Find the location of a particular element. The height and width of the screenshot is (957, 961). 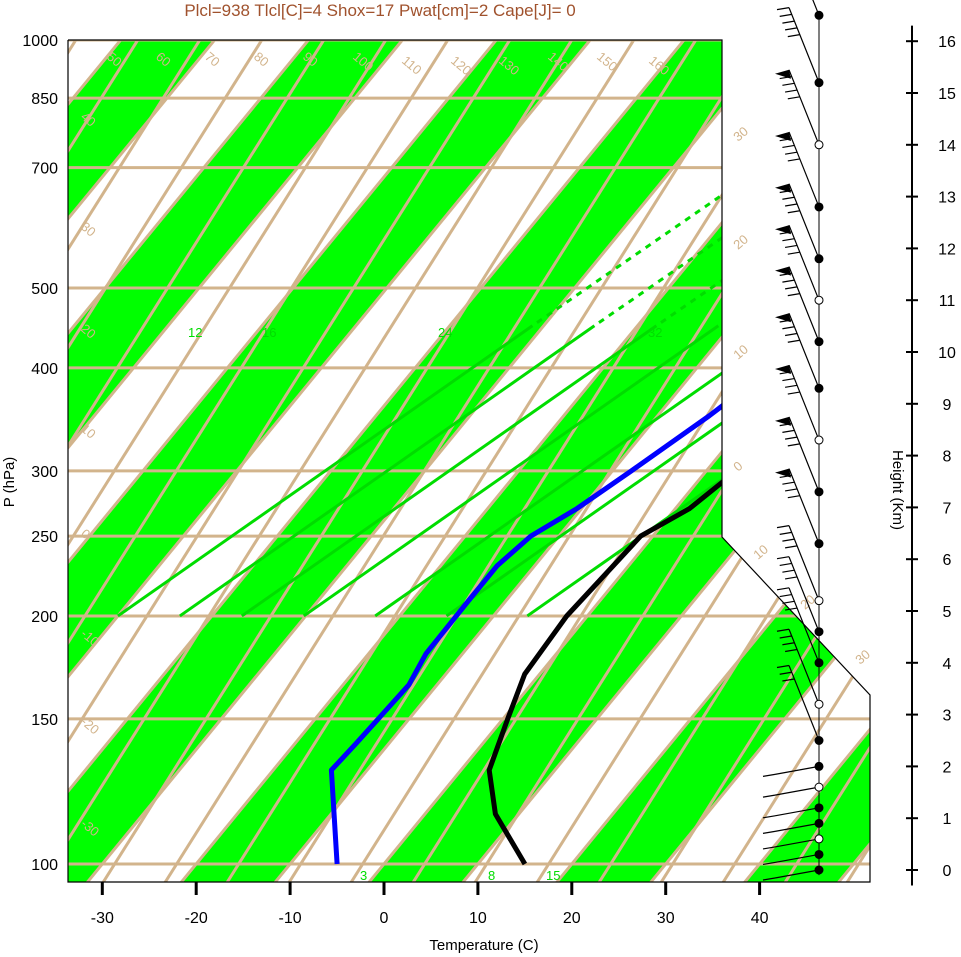

y-axis-label: P (hPa) is located at coordinates (9, 482).